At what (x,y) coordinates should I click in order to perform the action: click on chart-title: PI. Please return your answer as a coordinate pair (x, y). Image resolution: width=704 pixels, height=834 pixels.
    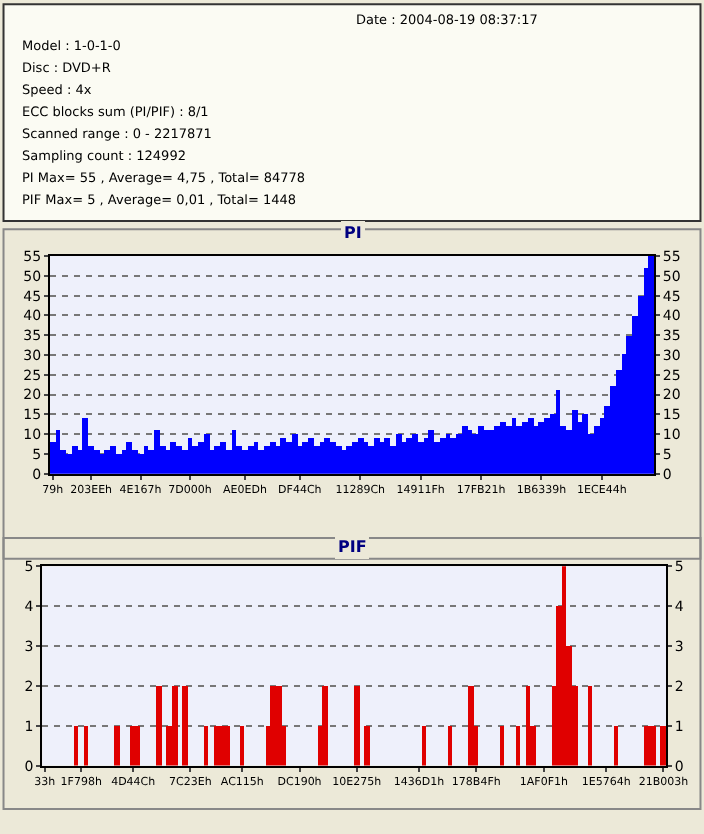
    Looking at the image, I should click on (353, 233).